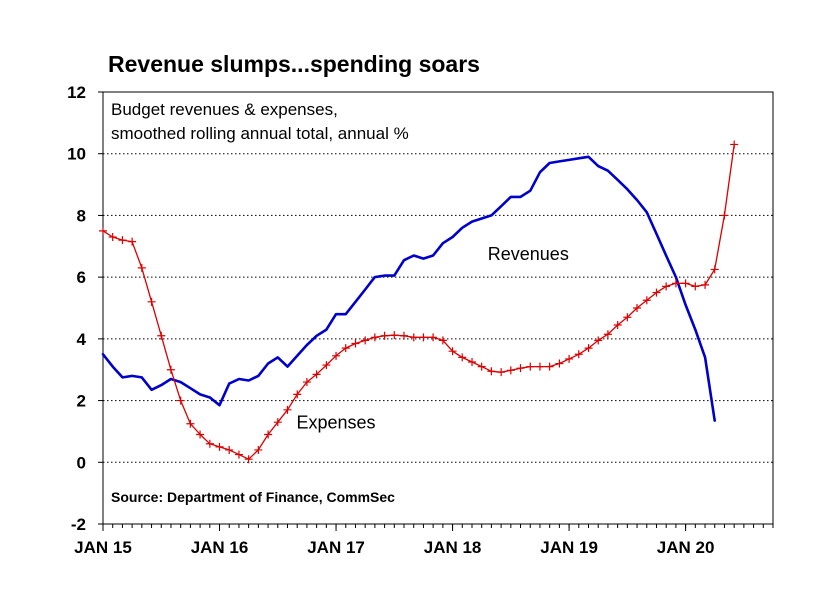 The width and height of the screenshot is (836, 601). I want to click on x-tick-label: JAN 19, so click(569, 547).